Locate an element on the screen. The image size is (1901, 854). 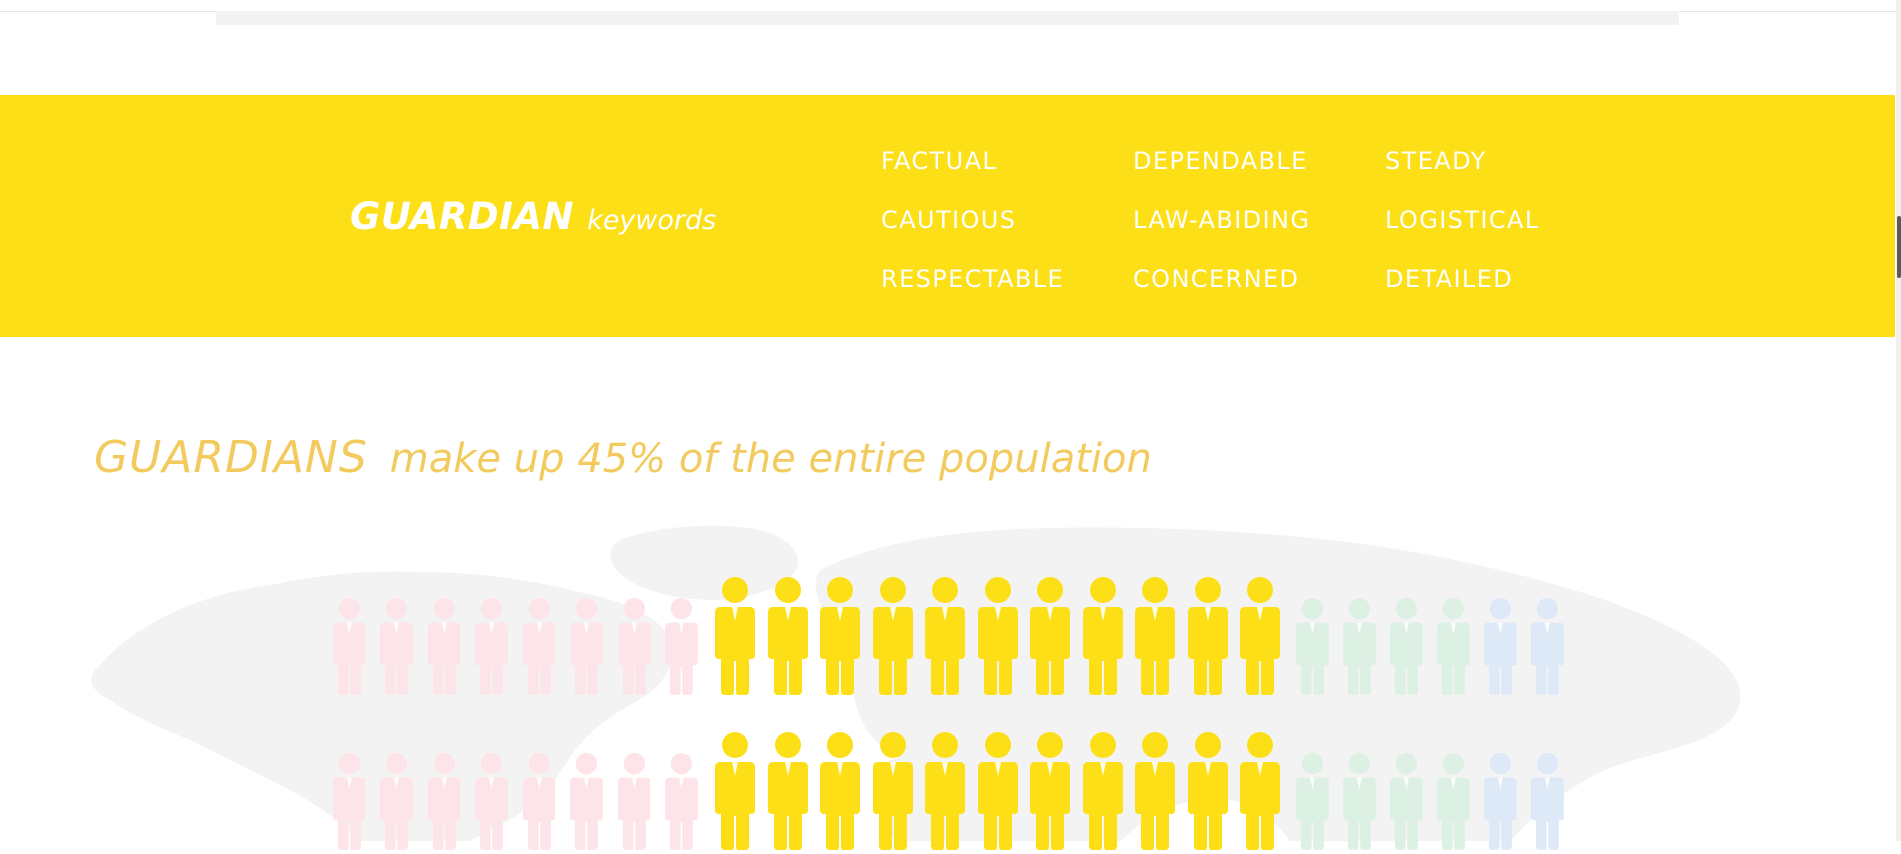
top-container-edge is located at coordinates (947, 18).